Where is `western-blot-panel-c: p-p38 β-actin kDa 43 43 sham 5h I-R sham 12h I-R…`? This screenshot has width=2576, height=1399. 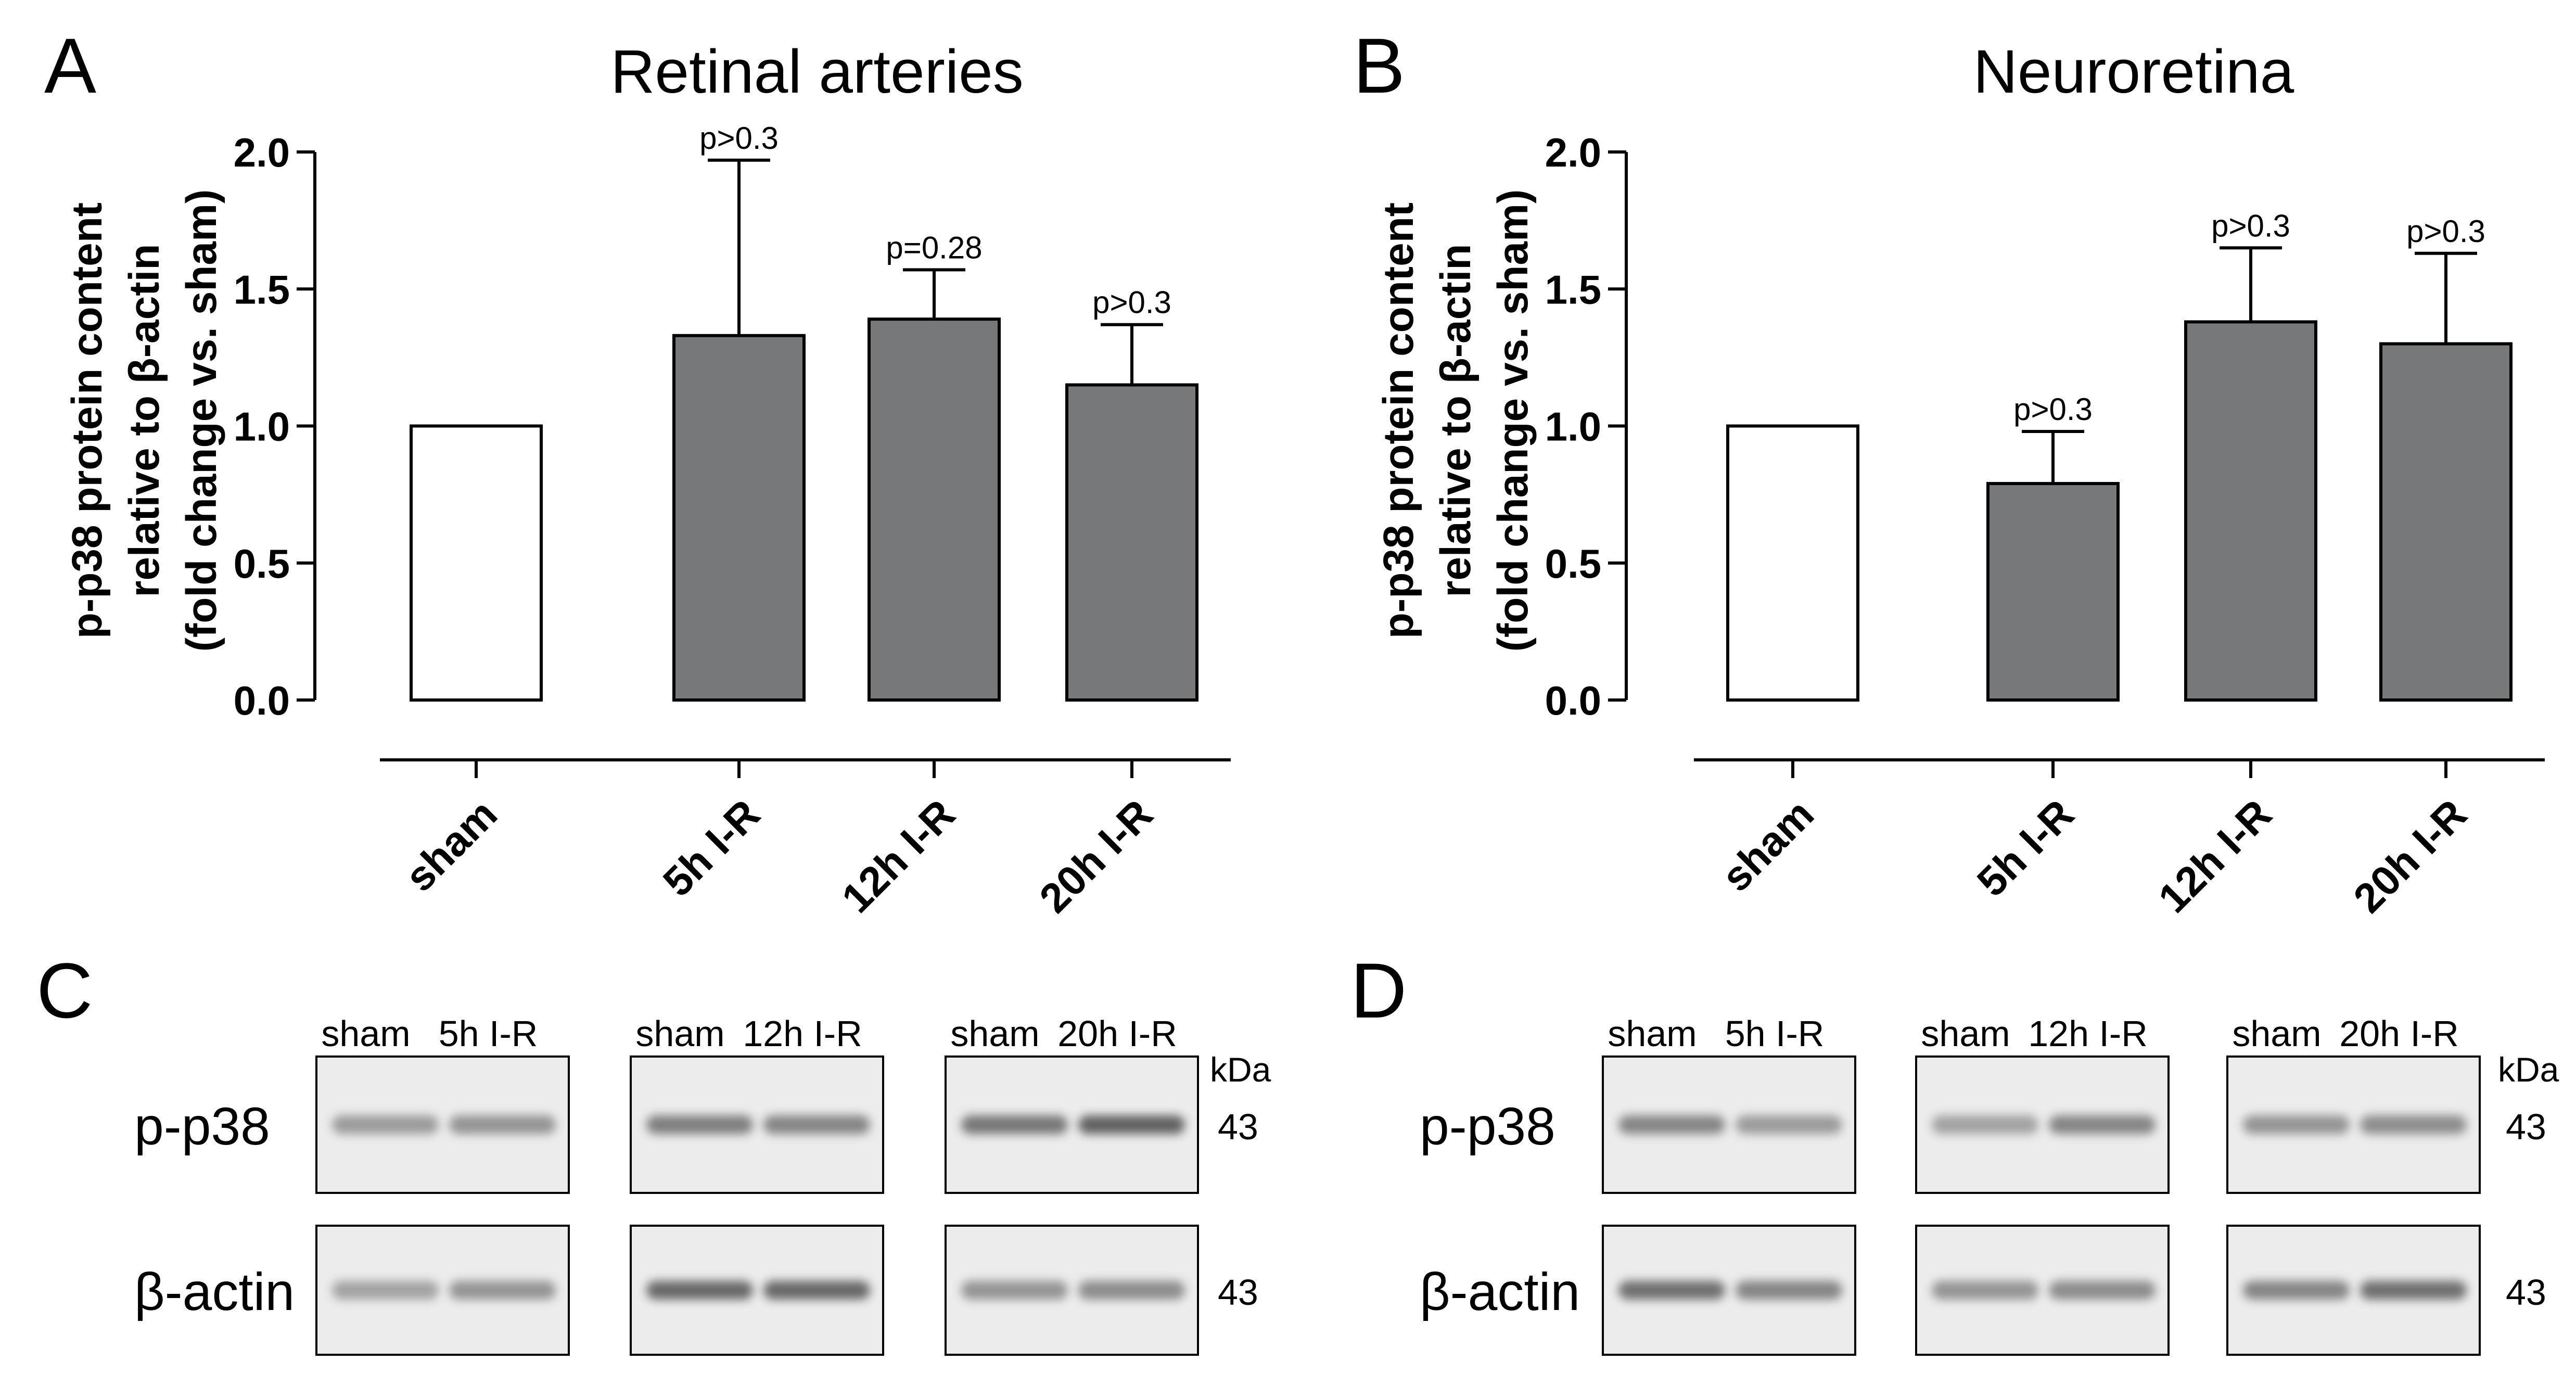
western-blot-panel-c: p-p38 β-actin kDa 43 43 sham 5h I-R sham 12h I-R… is located at coordinates (702, 1184).